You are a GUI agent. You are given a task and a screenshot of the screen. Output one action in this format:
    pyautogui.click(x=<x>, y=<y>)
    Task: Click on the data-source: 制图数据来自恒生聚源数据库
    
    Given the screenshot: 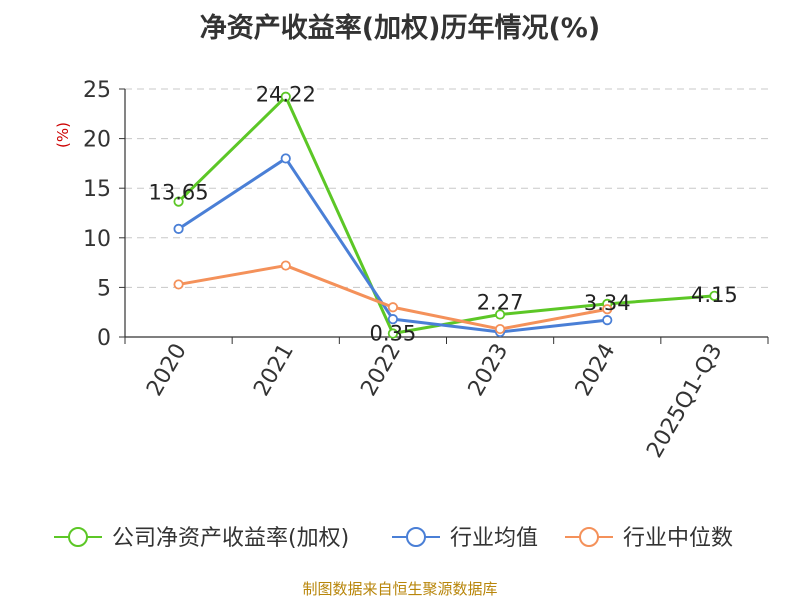 What is the action you would take?
    pyautogui.click(x=400, y=589)
    